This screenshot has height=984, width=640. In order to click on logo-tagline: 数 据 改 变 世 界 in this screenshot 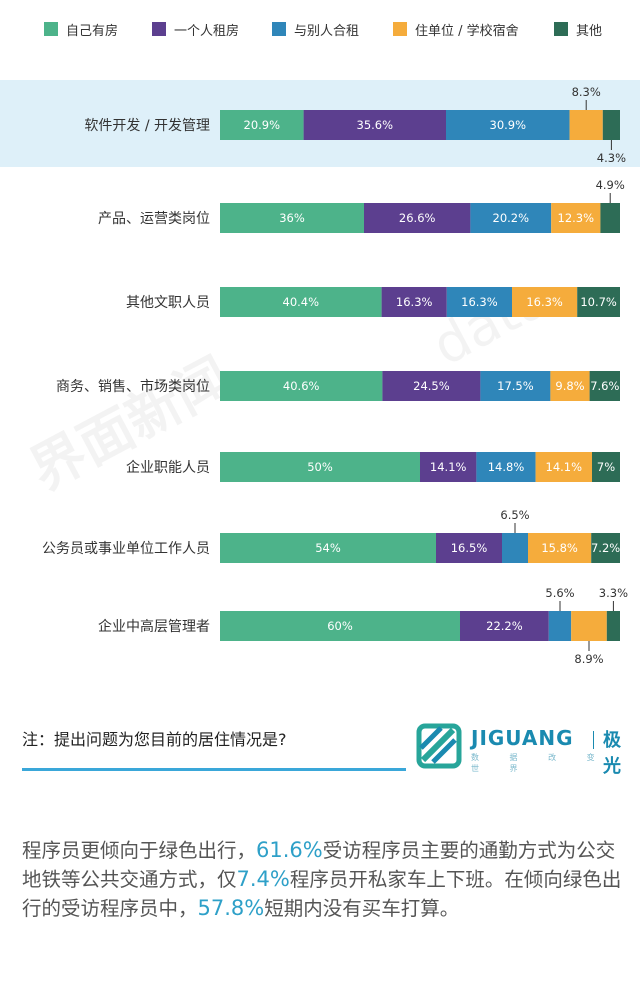, I will do `click(540, 763)`.